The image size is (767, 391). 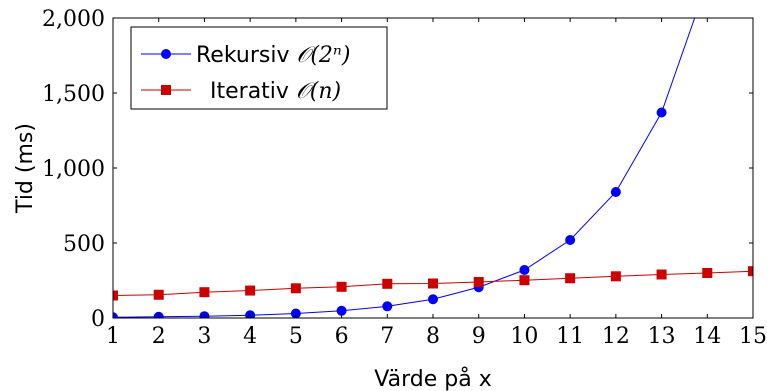 I want to click on legend-label-iterativ: Iterativ 𝒪(n), so click(x=275, y=91).